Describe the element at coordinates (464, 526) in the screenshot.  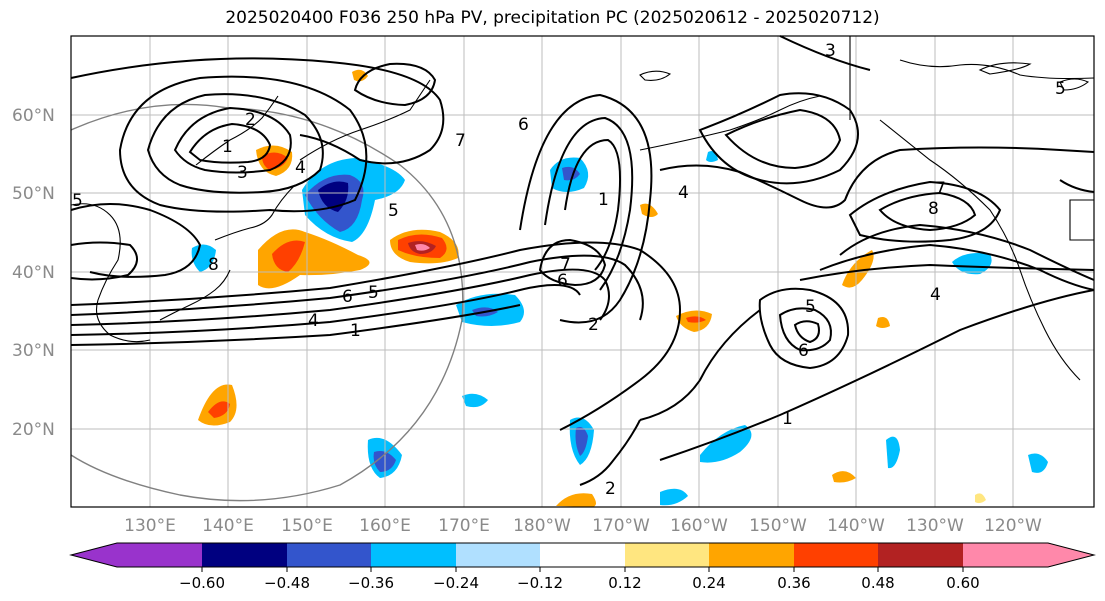
I see `lon-label: 170°E` at that location.